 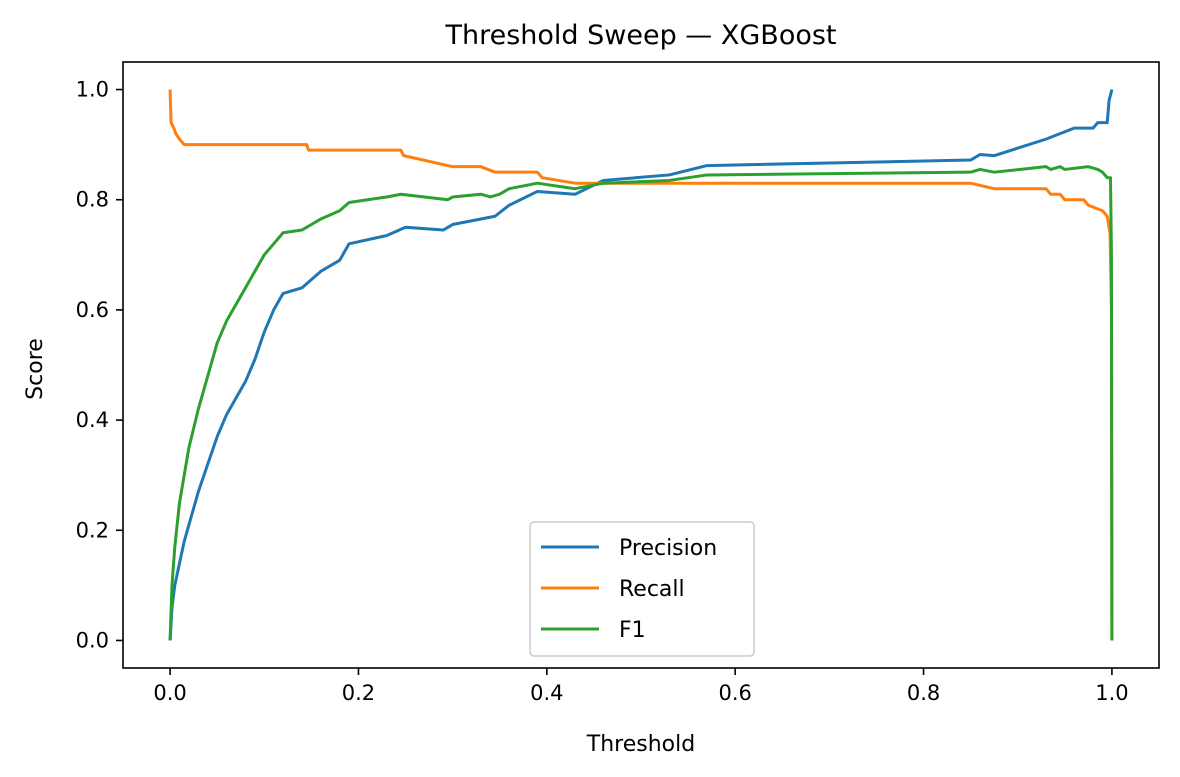 What do you see at coordinates (358, 693) in the screenshot?
I see `x-tick-label: 0.2` at bounding box center [358, 693].